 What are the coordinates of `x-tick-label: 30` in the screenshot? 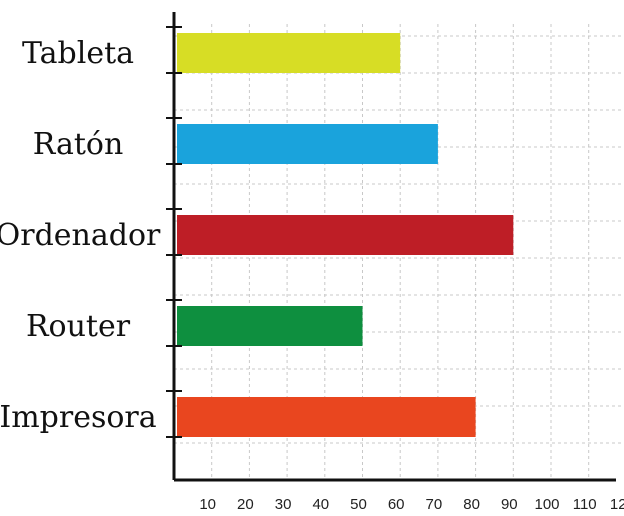 It's located at (283, 504).